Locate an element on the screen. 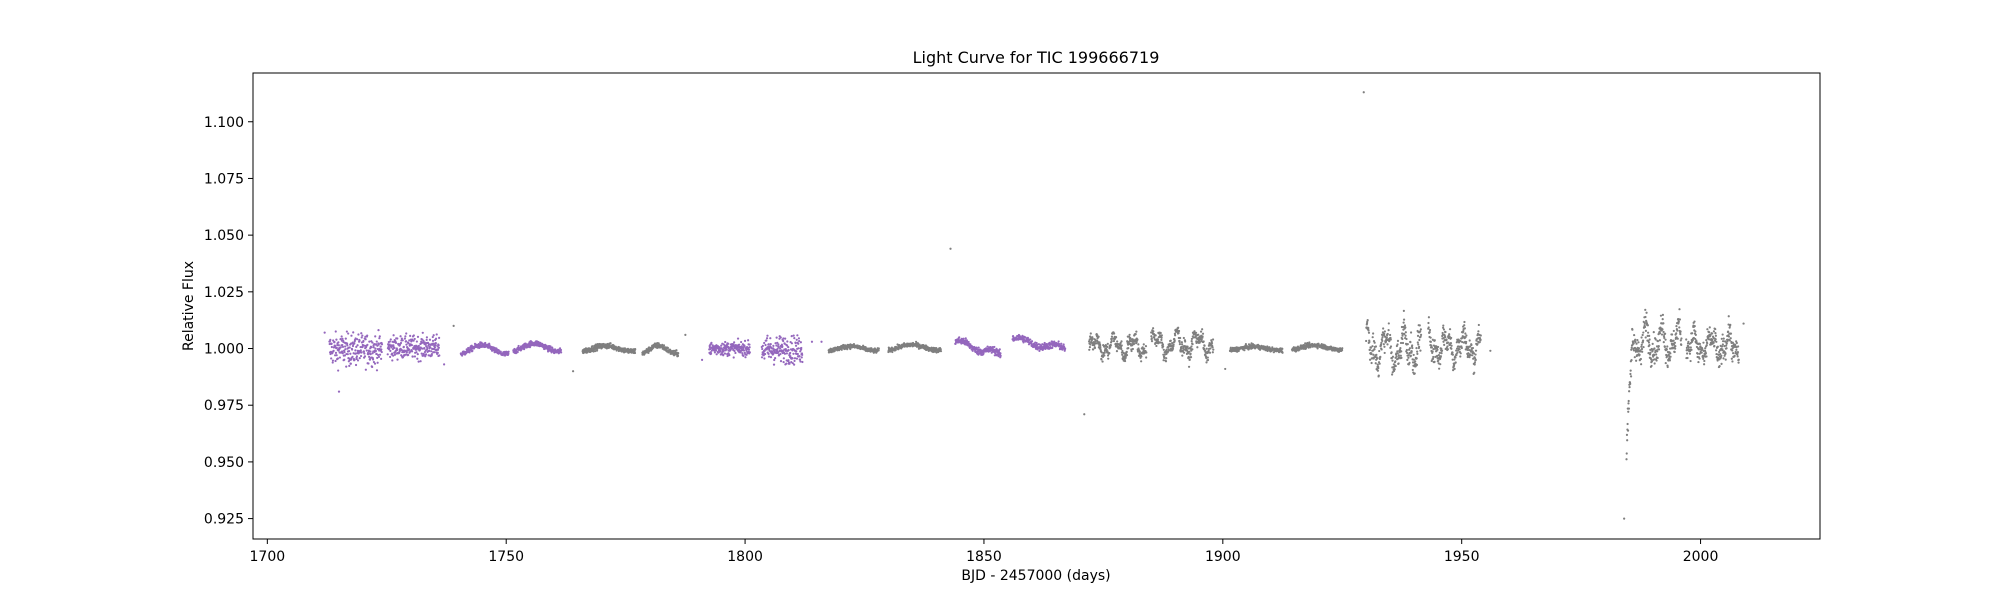 The height and width of the screenshot is (600, 2000). y-tick-label: 1.100 is located at coordinates (224, 123).